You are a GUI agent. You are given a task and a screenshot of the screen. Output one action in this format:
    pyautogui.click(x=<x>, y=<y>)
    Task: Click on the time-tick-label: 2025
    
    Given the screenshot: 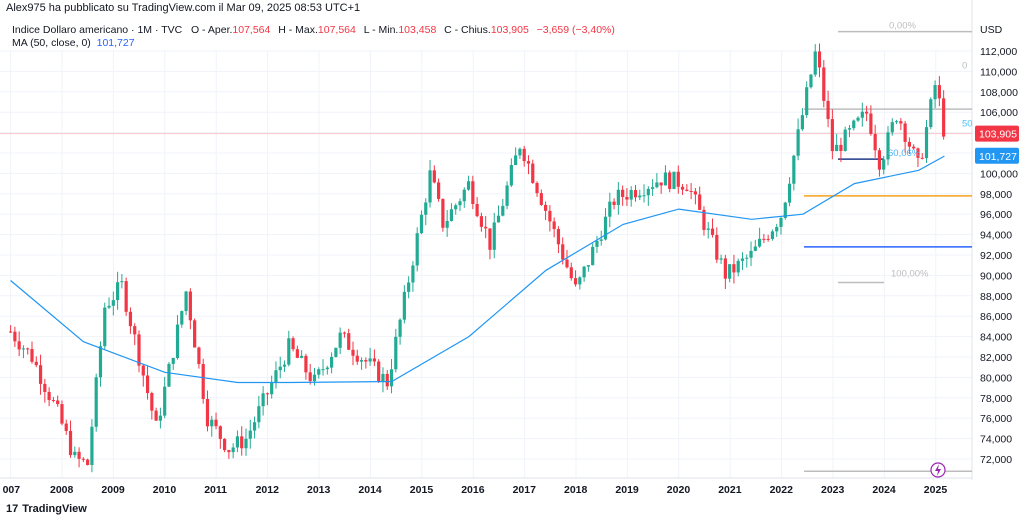 What is the action you would take?
    pyautogui.click(x=936, y=490)
    